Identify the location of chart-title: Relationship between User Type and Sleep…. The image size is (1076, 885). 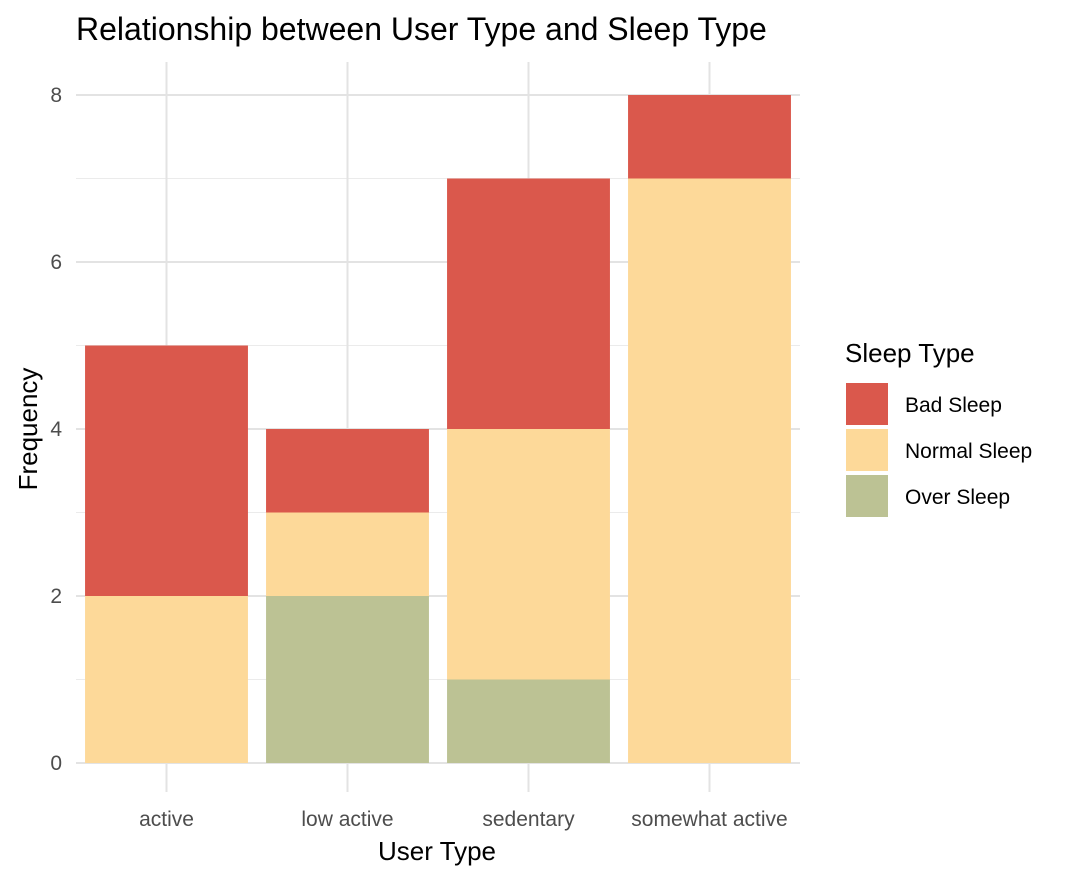
(421, 29).